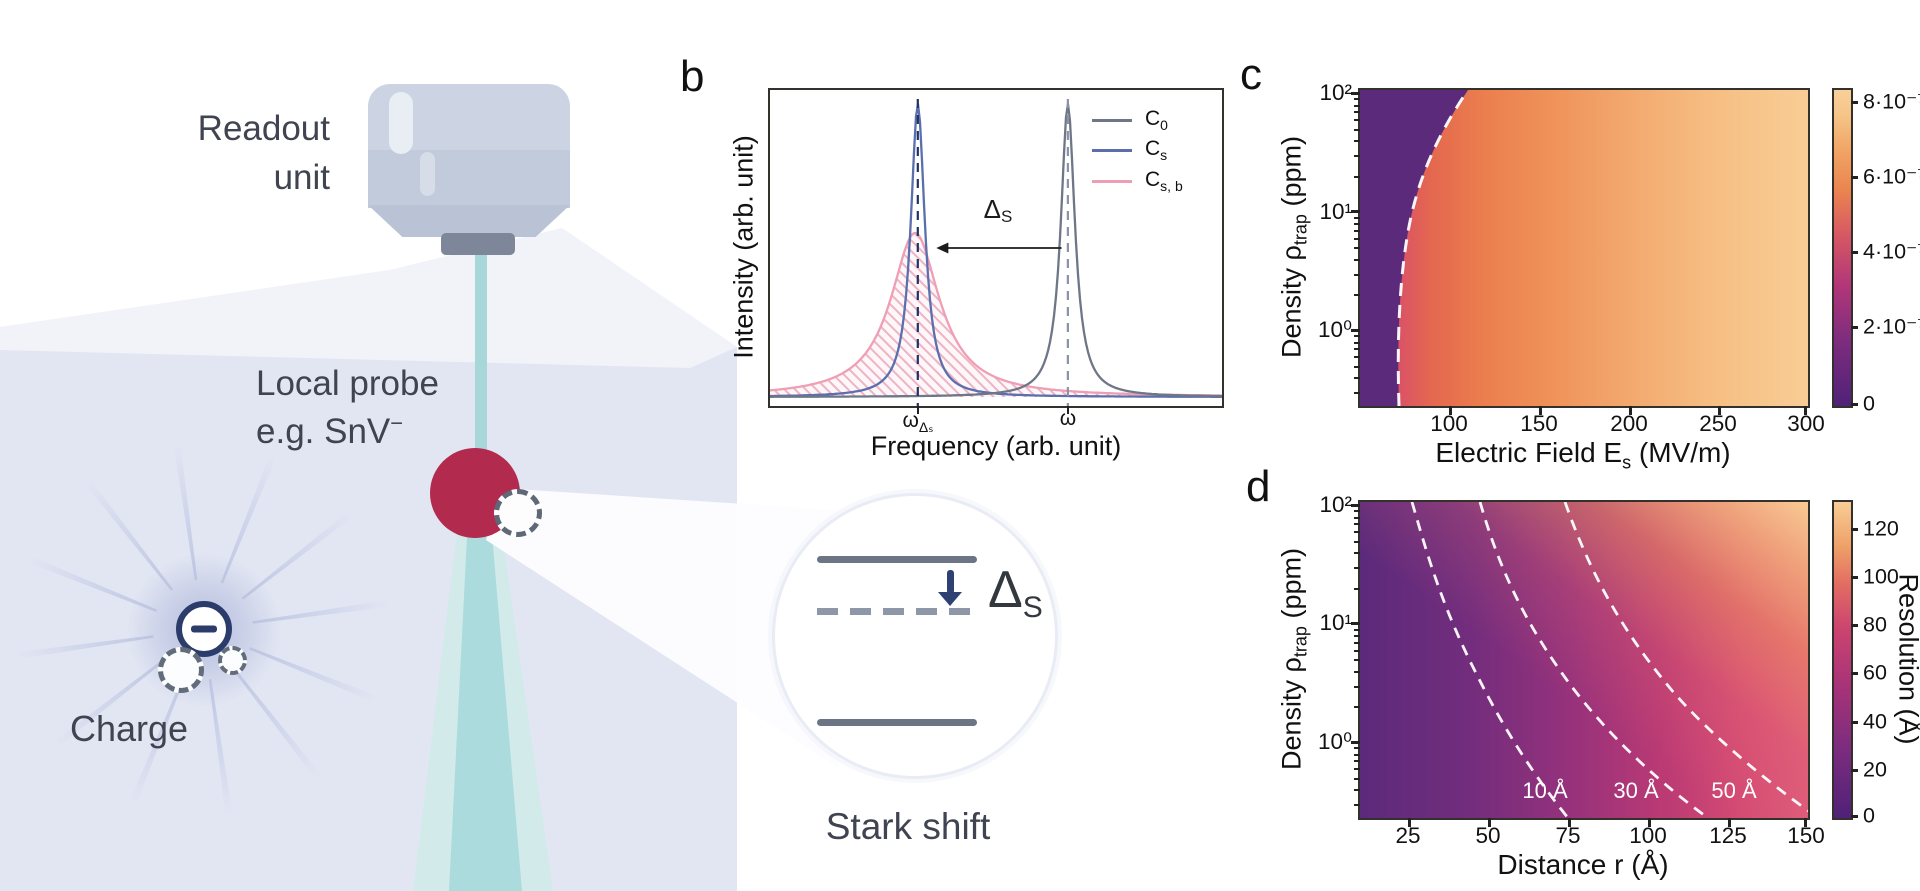 The width and height of the screenshot is (1920, 891). What do you see at coordinates (1875, 721) in the screenshot?
I see `panel-d-cbar-label: 40` at bounding box center [1875, 721].